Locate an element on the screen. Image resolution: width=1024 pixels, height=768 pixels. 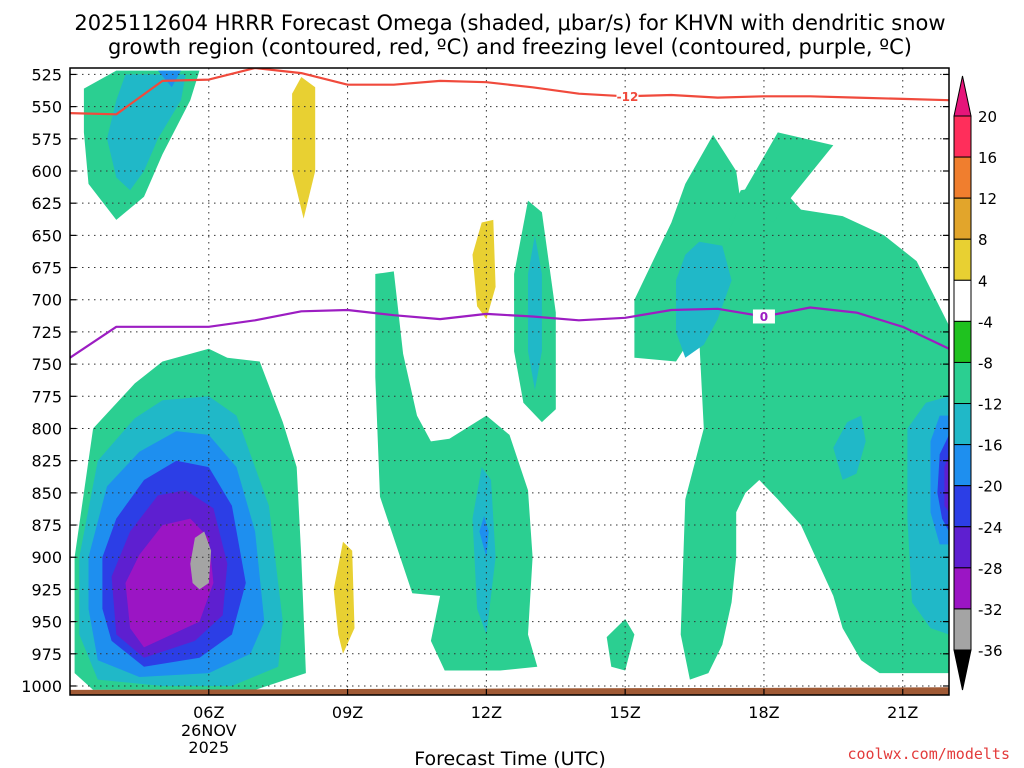
colorbar-label: 4 is located at coordinates (983, 281).